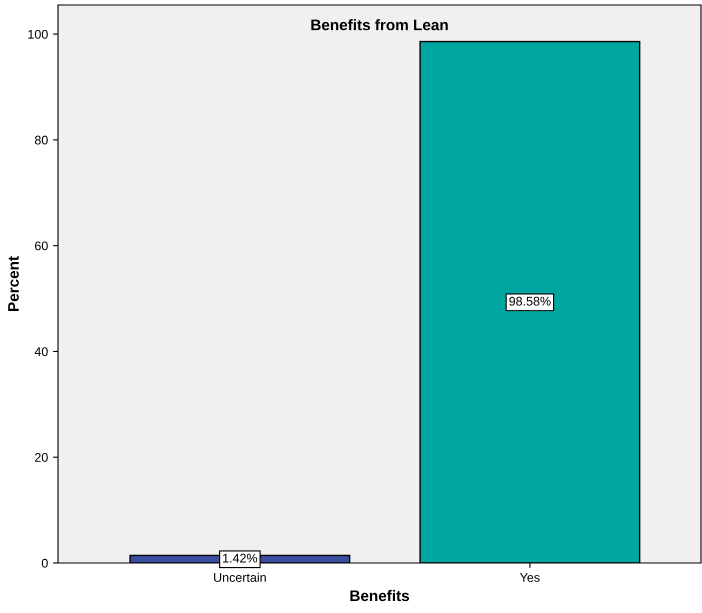  Describe the element at coordinates (530, 301) in the screenshot. I see `data-label: 98.58%` at that location.